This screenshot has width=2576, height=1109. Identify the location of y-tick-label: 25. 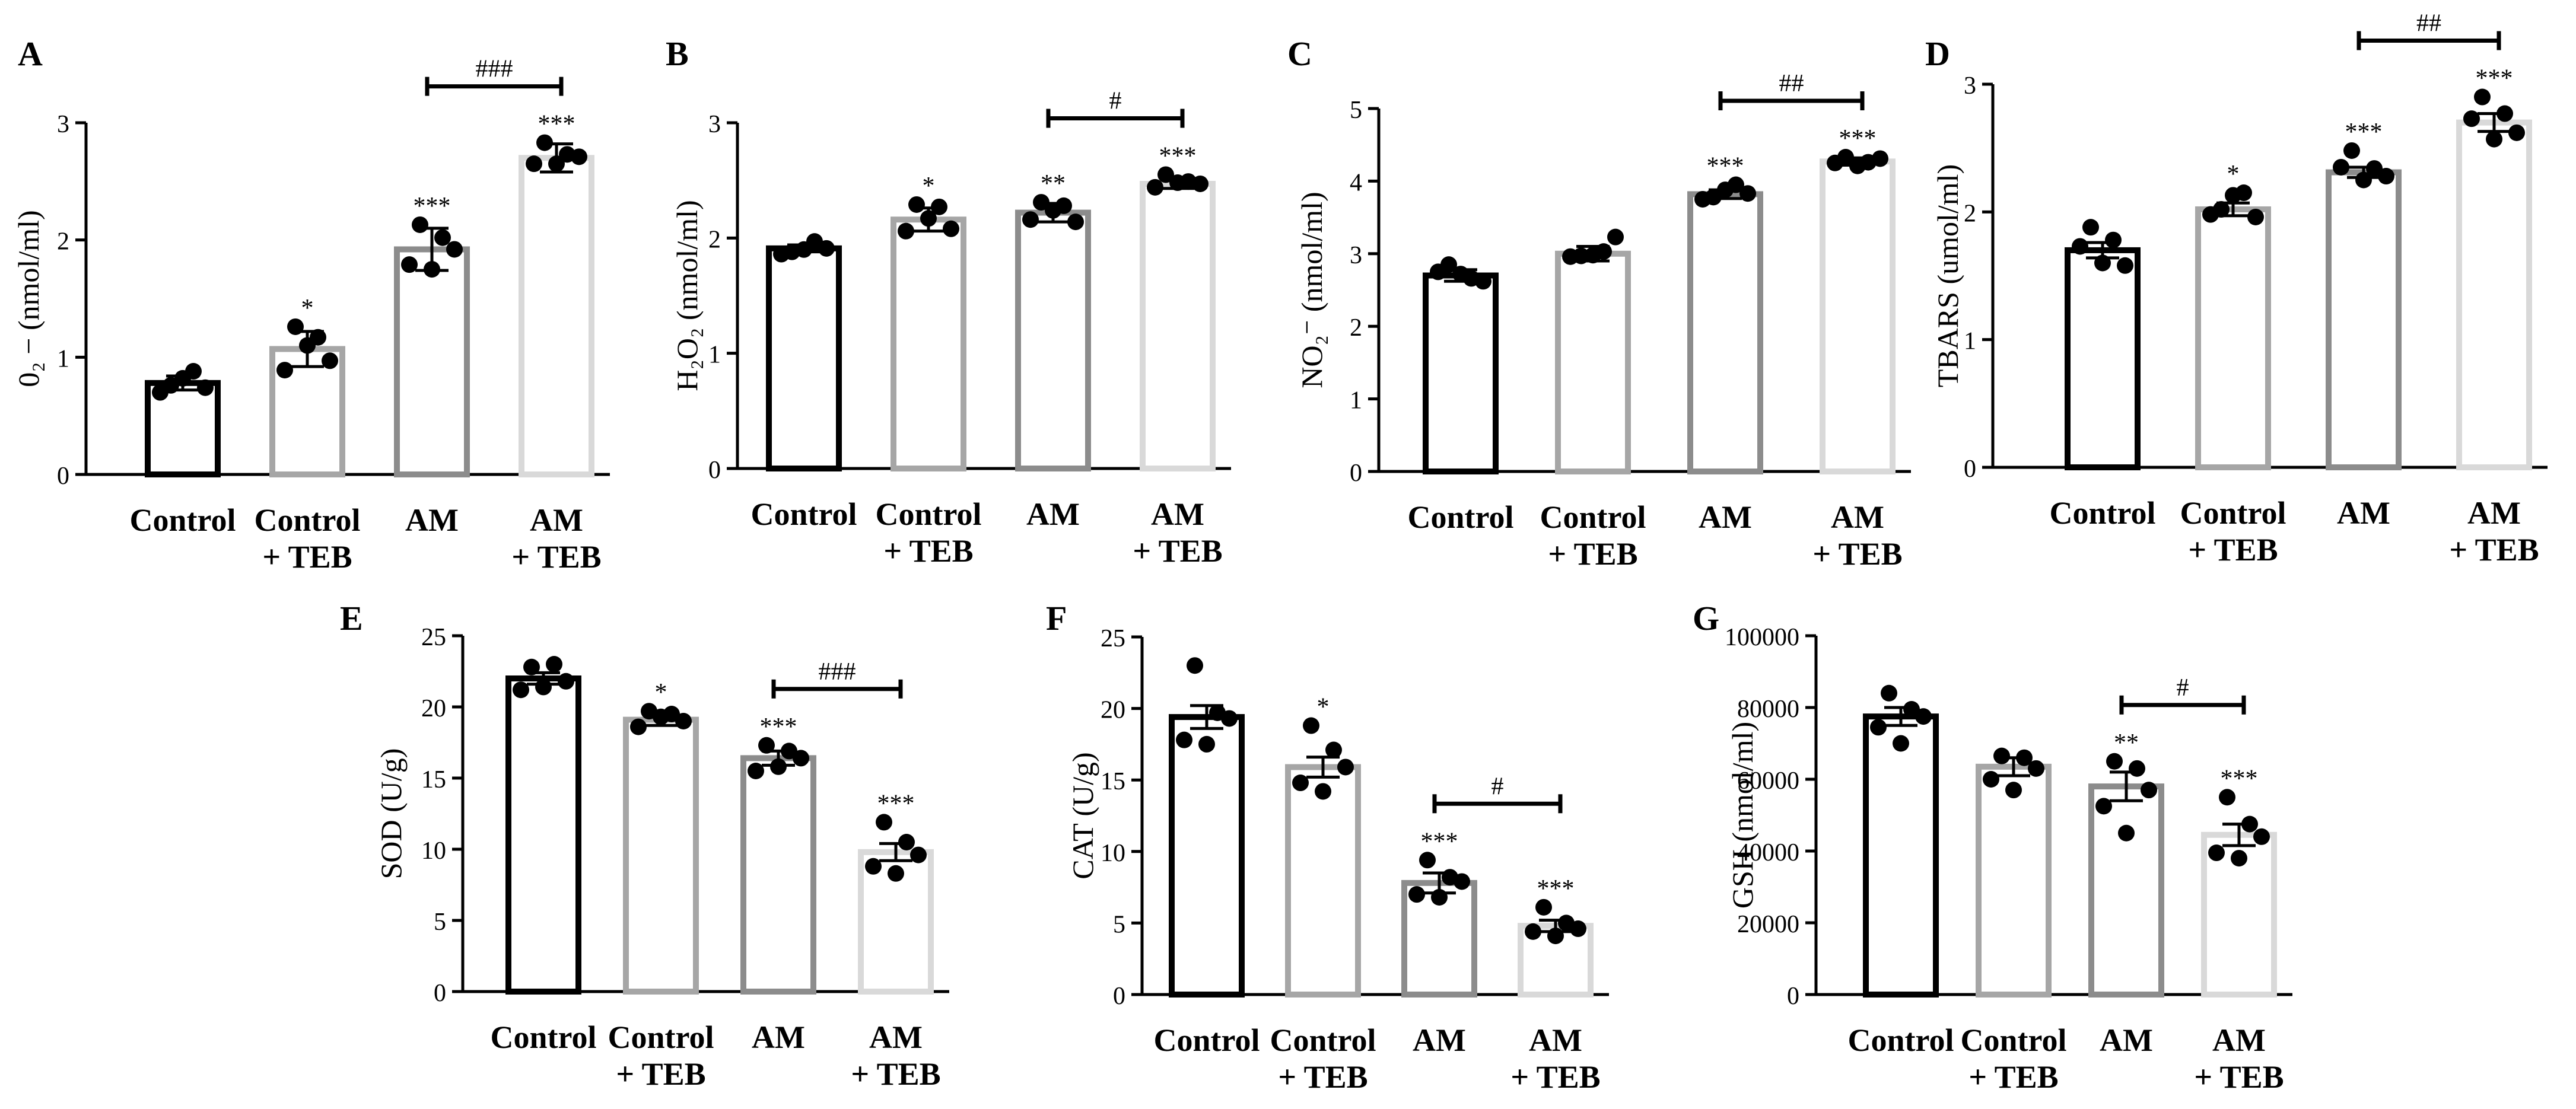
(1113, 638).